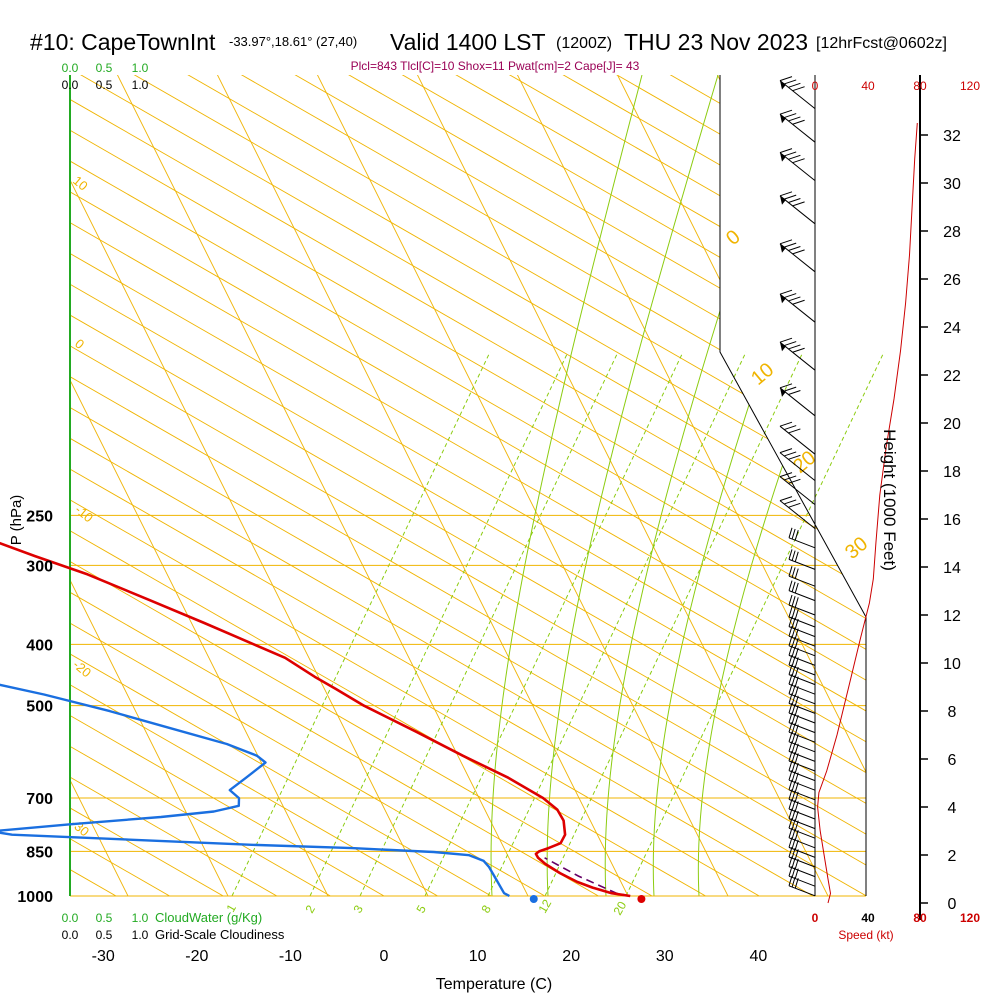 This screenshot has width=1000, height=1000. What do you see at coordinates (140, 935) in the screenshot?
I see `cloud-bottom-tick-2: 1.0` at bounding box center [140, 935].